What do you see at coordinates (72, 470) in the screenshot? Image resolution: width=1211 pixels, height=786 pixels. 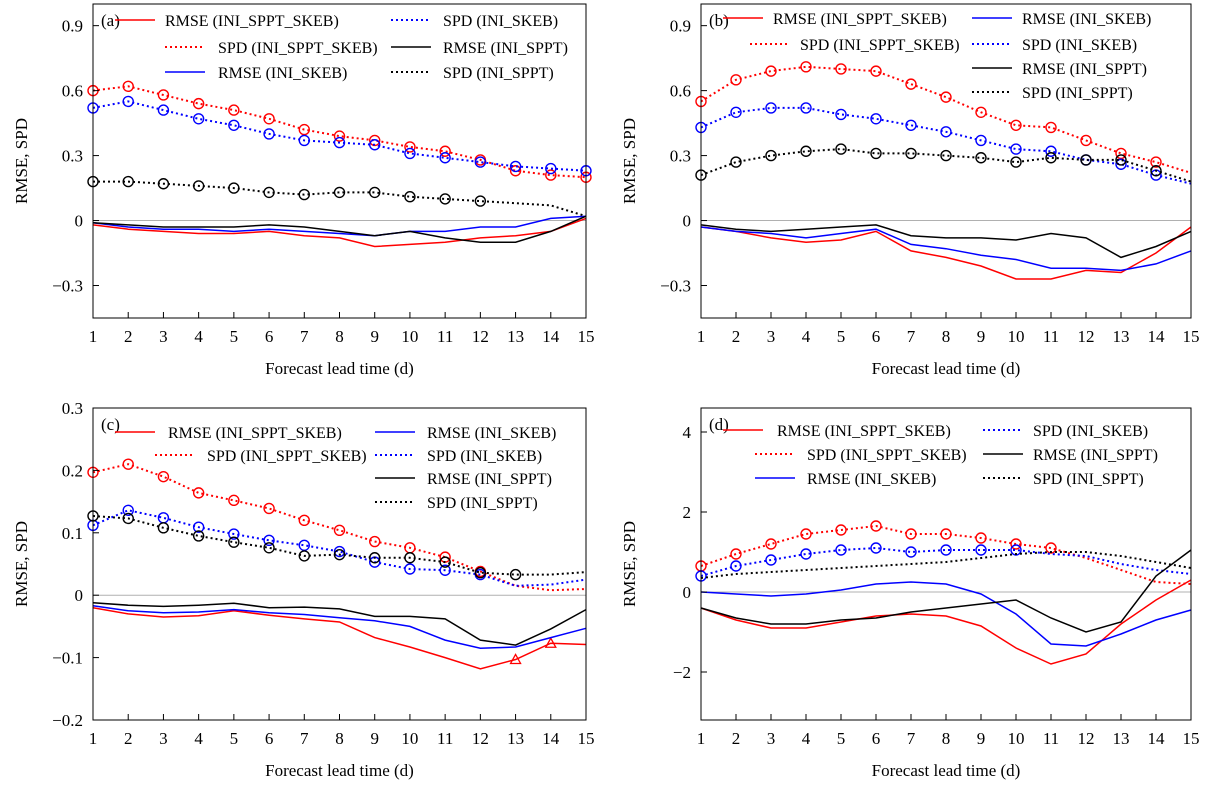 I see `y-tick-label: 0.2` at bounding box center [72, 470].